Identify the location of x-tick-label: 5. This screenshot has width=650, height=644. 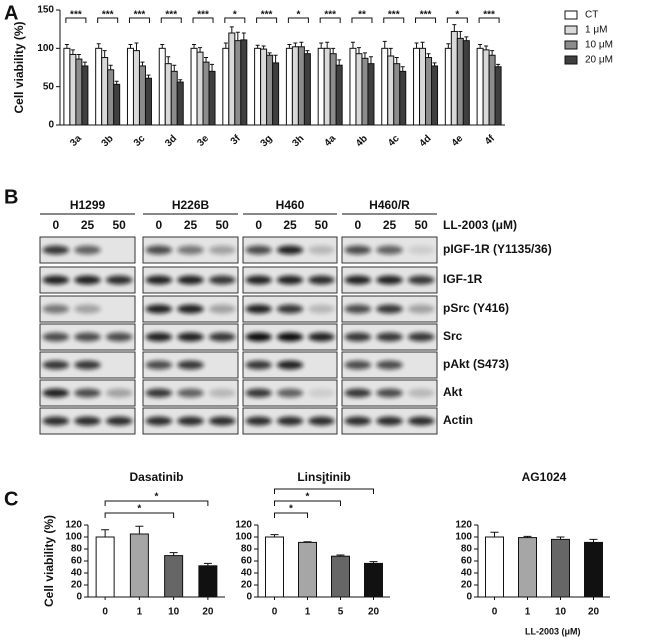
(341, 612).